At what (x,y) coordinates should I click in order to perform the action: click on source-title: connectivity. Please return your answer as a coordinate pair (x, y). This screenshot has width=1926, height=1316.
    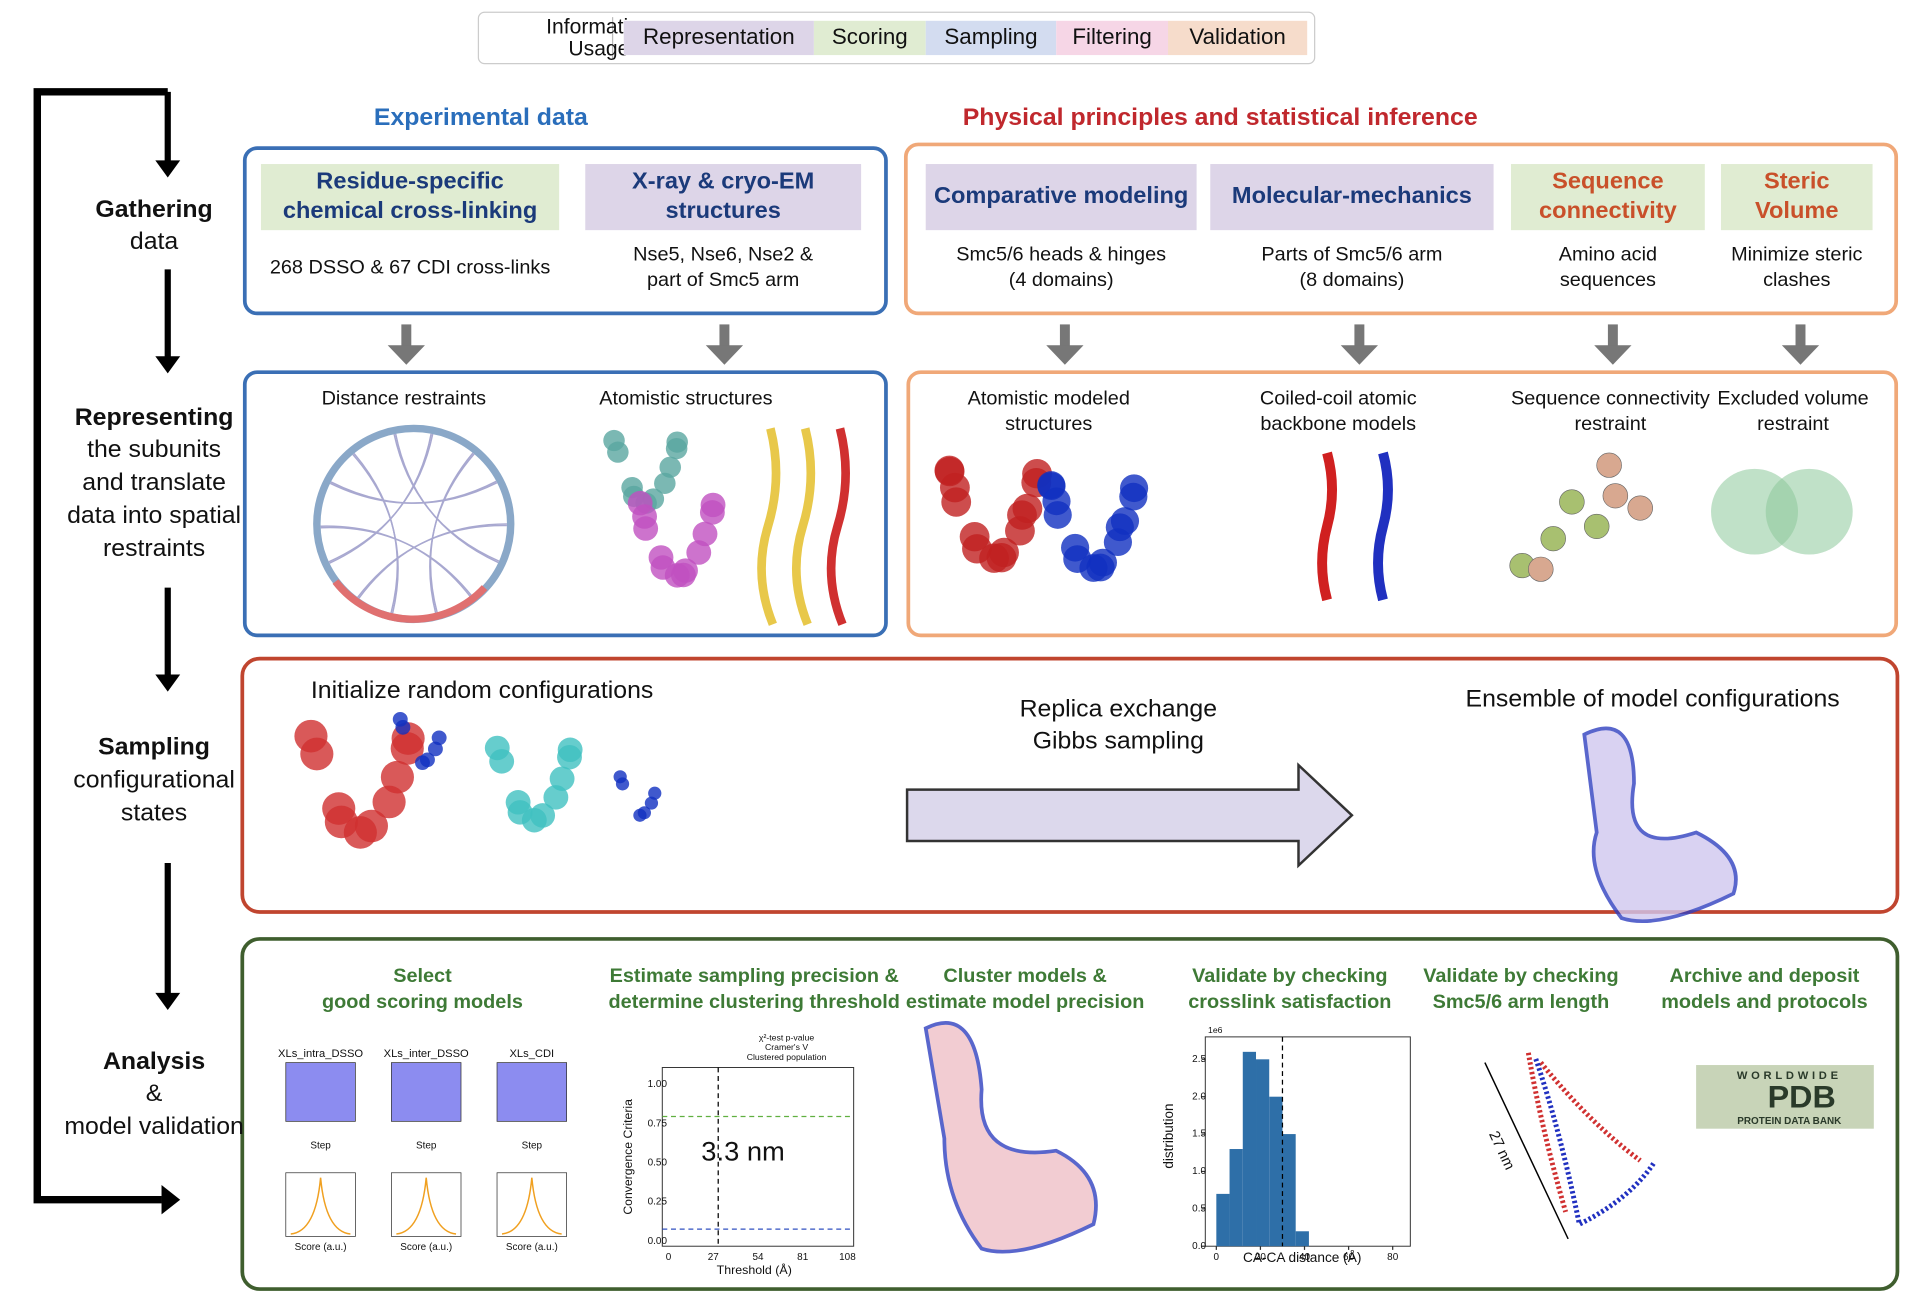
    Looking at the image, I should click on (1608, 210).